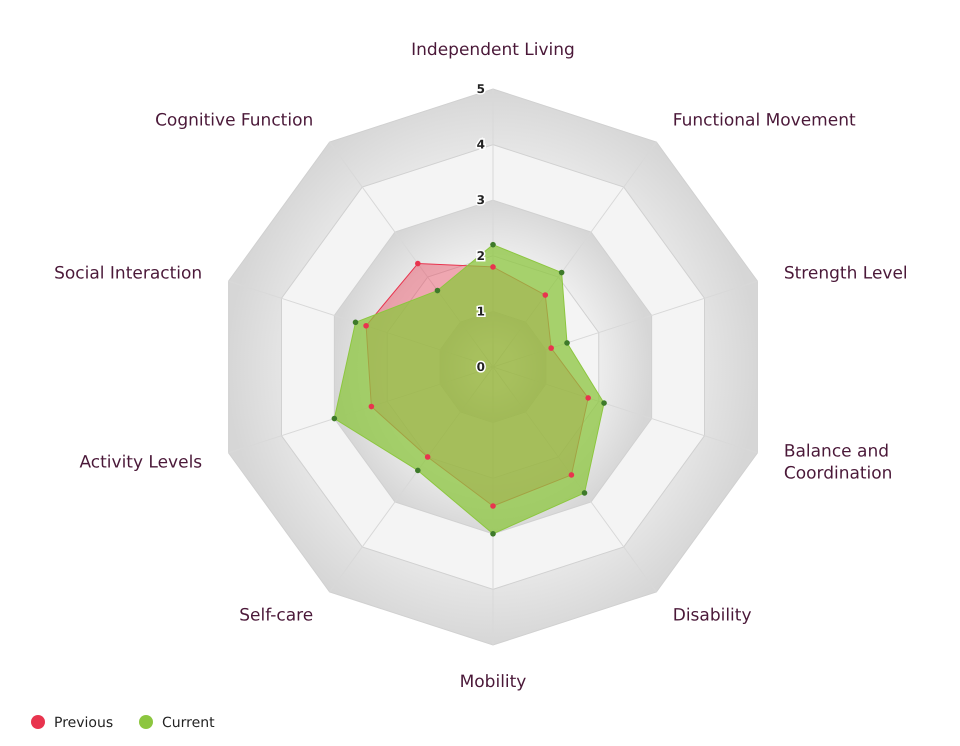 The width and height of the screenshot is (960, 746). I want to click on legend-entry: Previous, so click(72, 723).